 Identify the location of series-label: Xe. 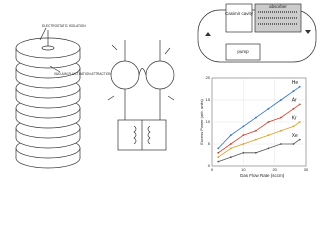
(295, 136).